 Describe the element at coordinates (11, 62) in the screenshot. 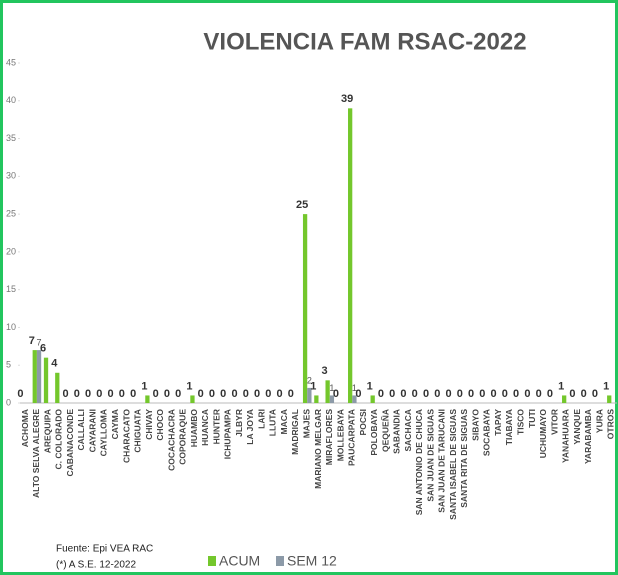

I see `y-tick-label: 45` at that location.